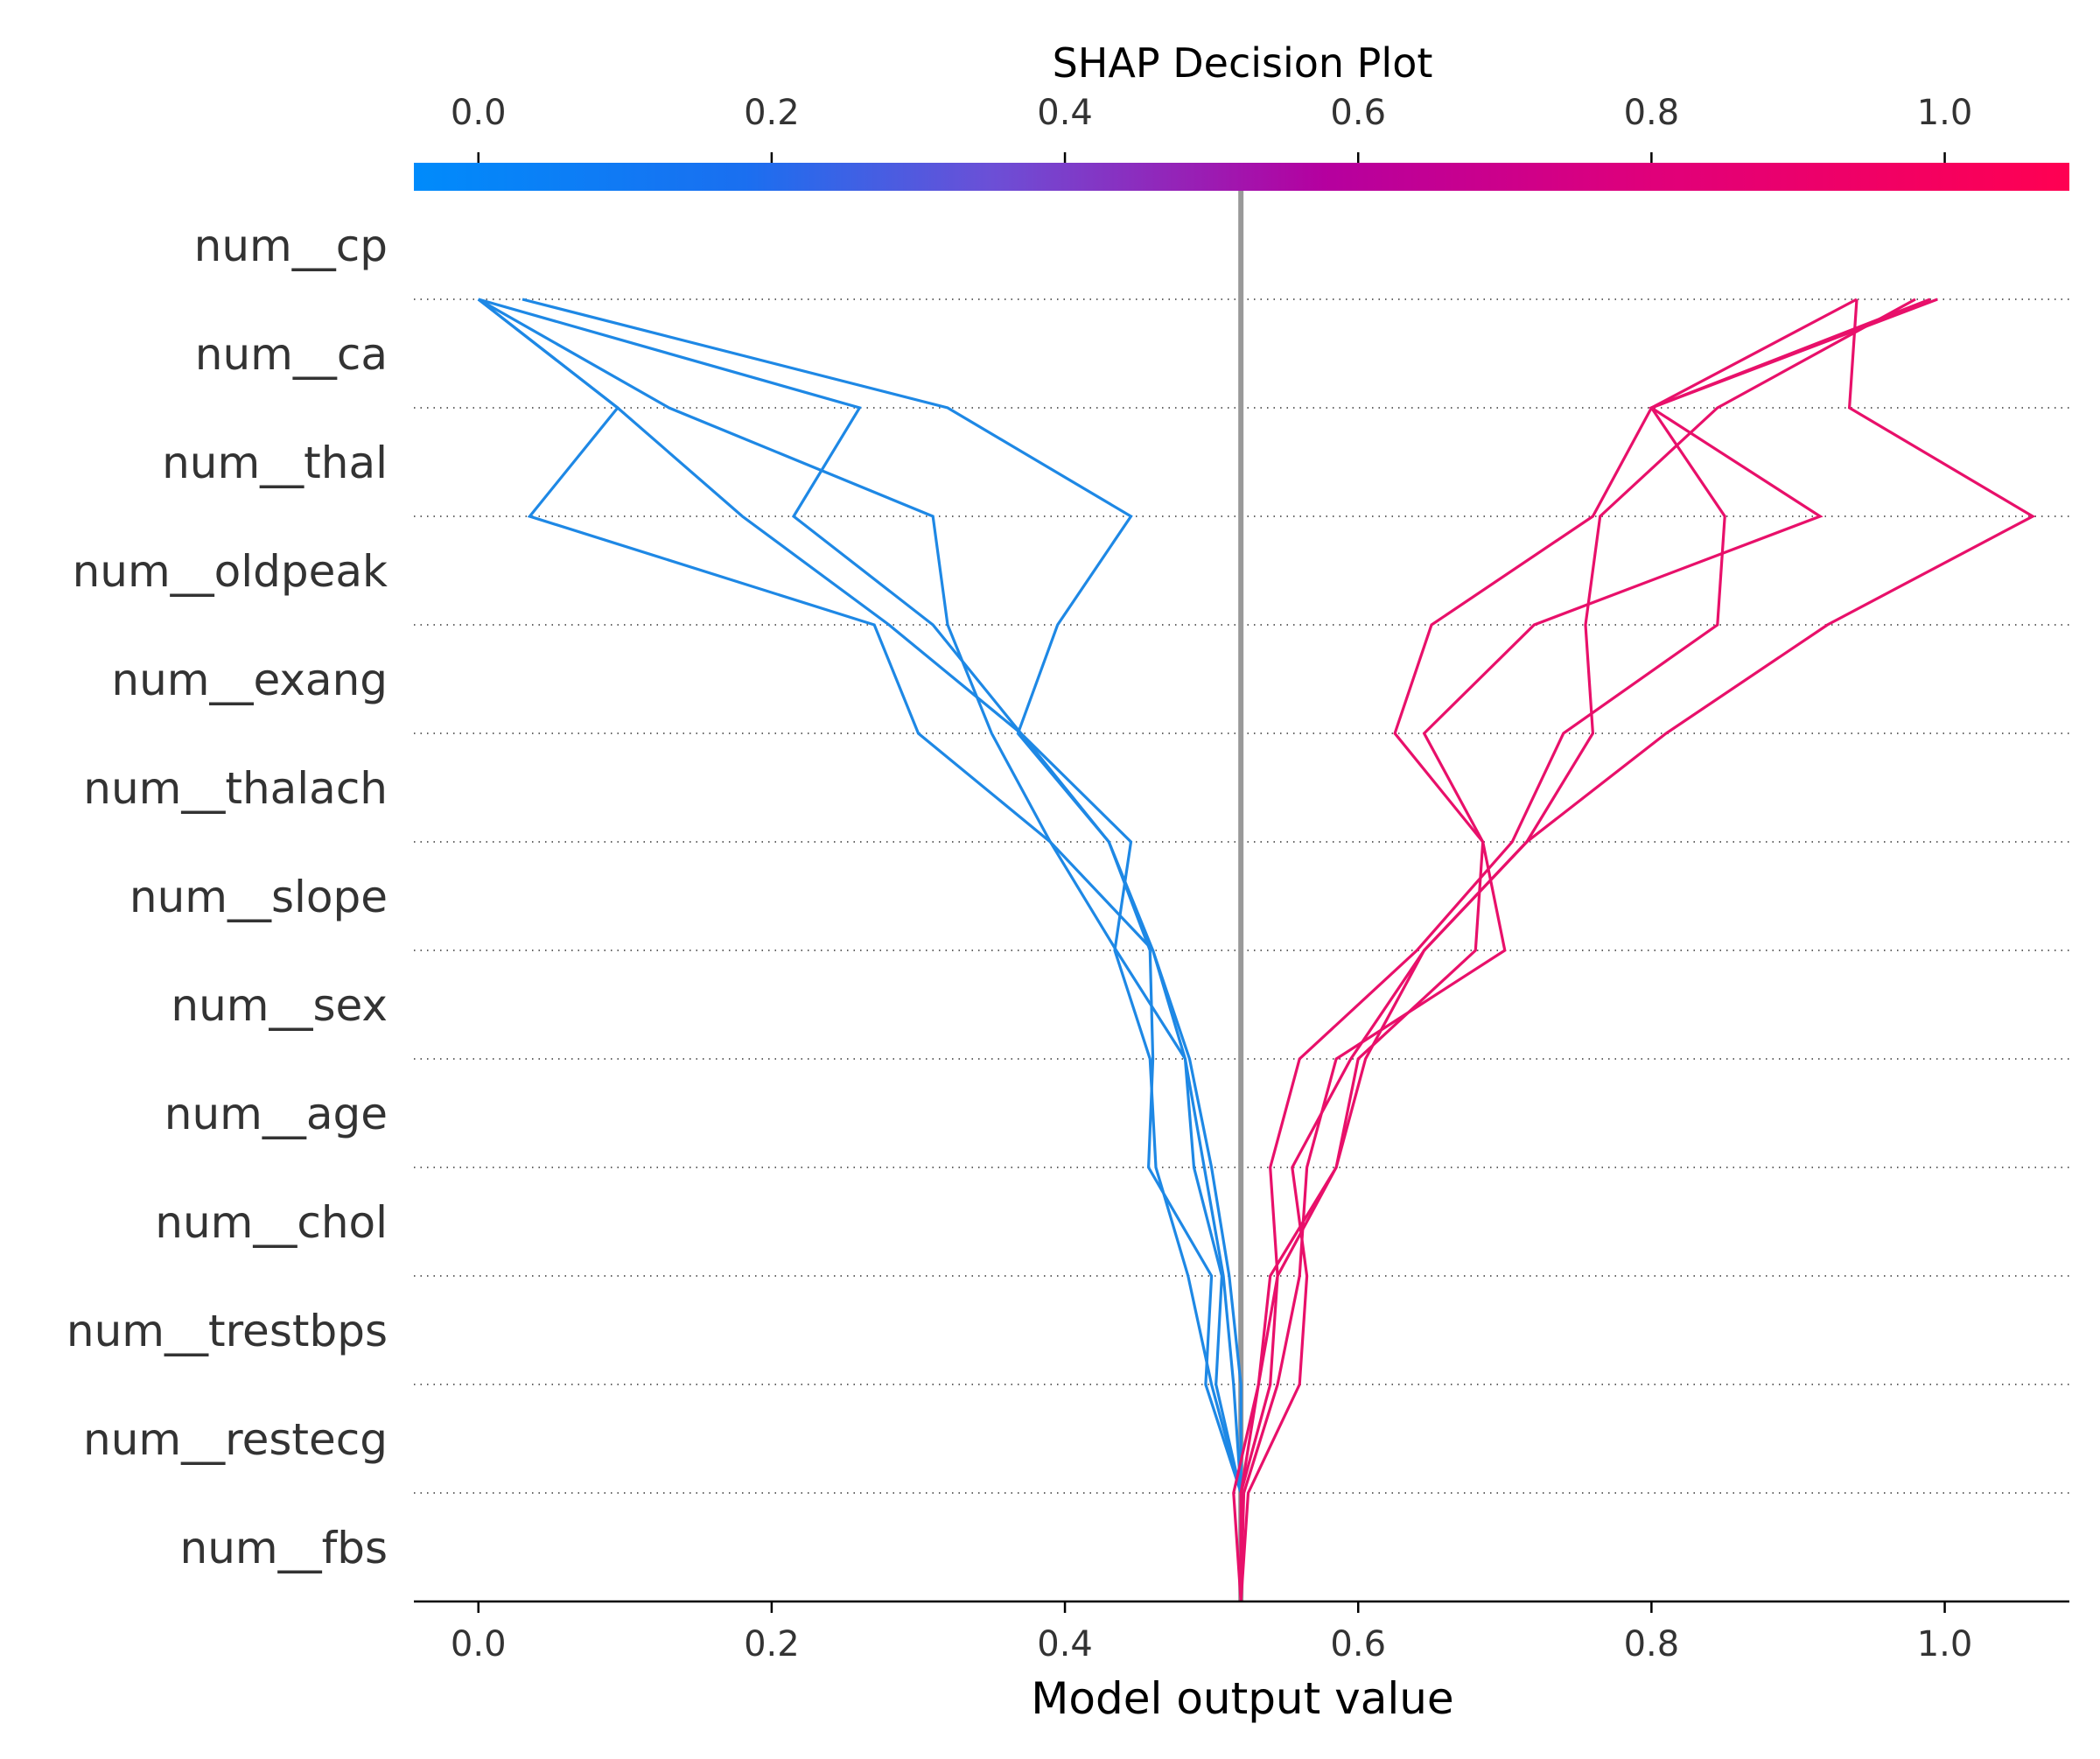 The width and height of the screenshot is (2100, 1759). What do you see at coordinates (1065, 113) in the screenshot?
I see `top-tick-label: 0.4` at bounding box center [1065, 113].